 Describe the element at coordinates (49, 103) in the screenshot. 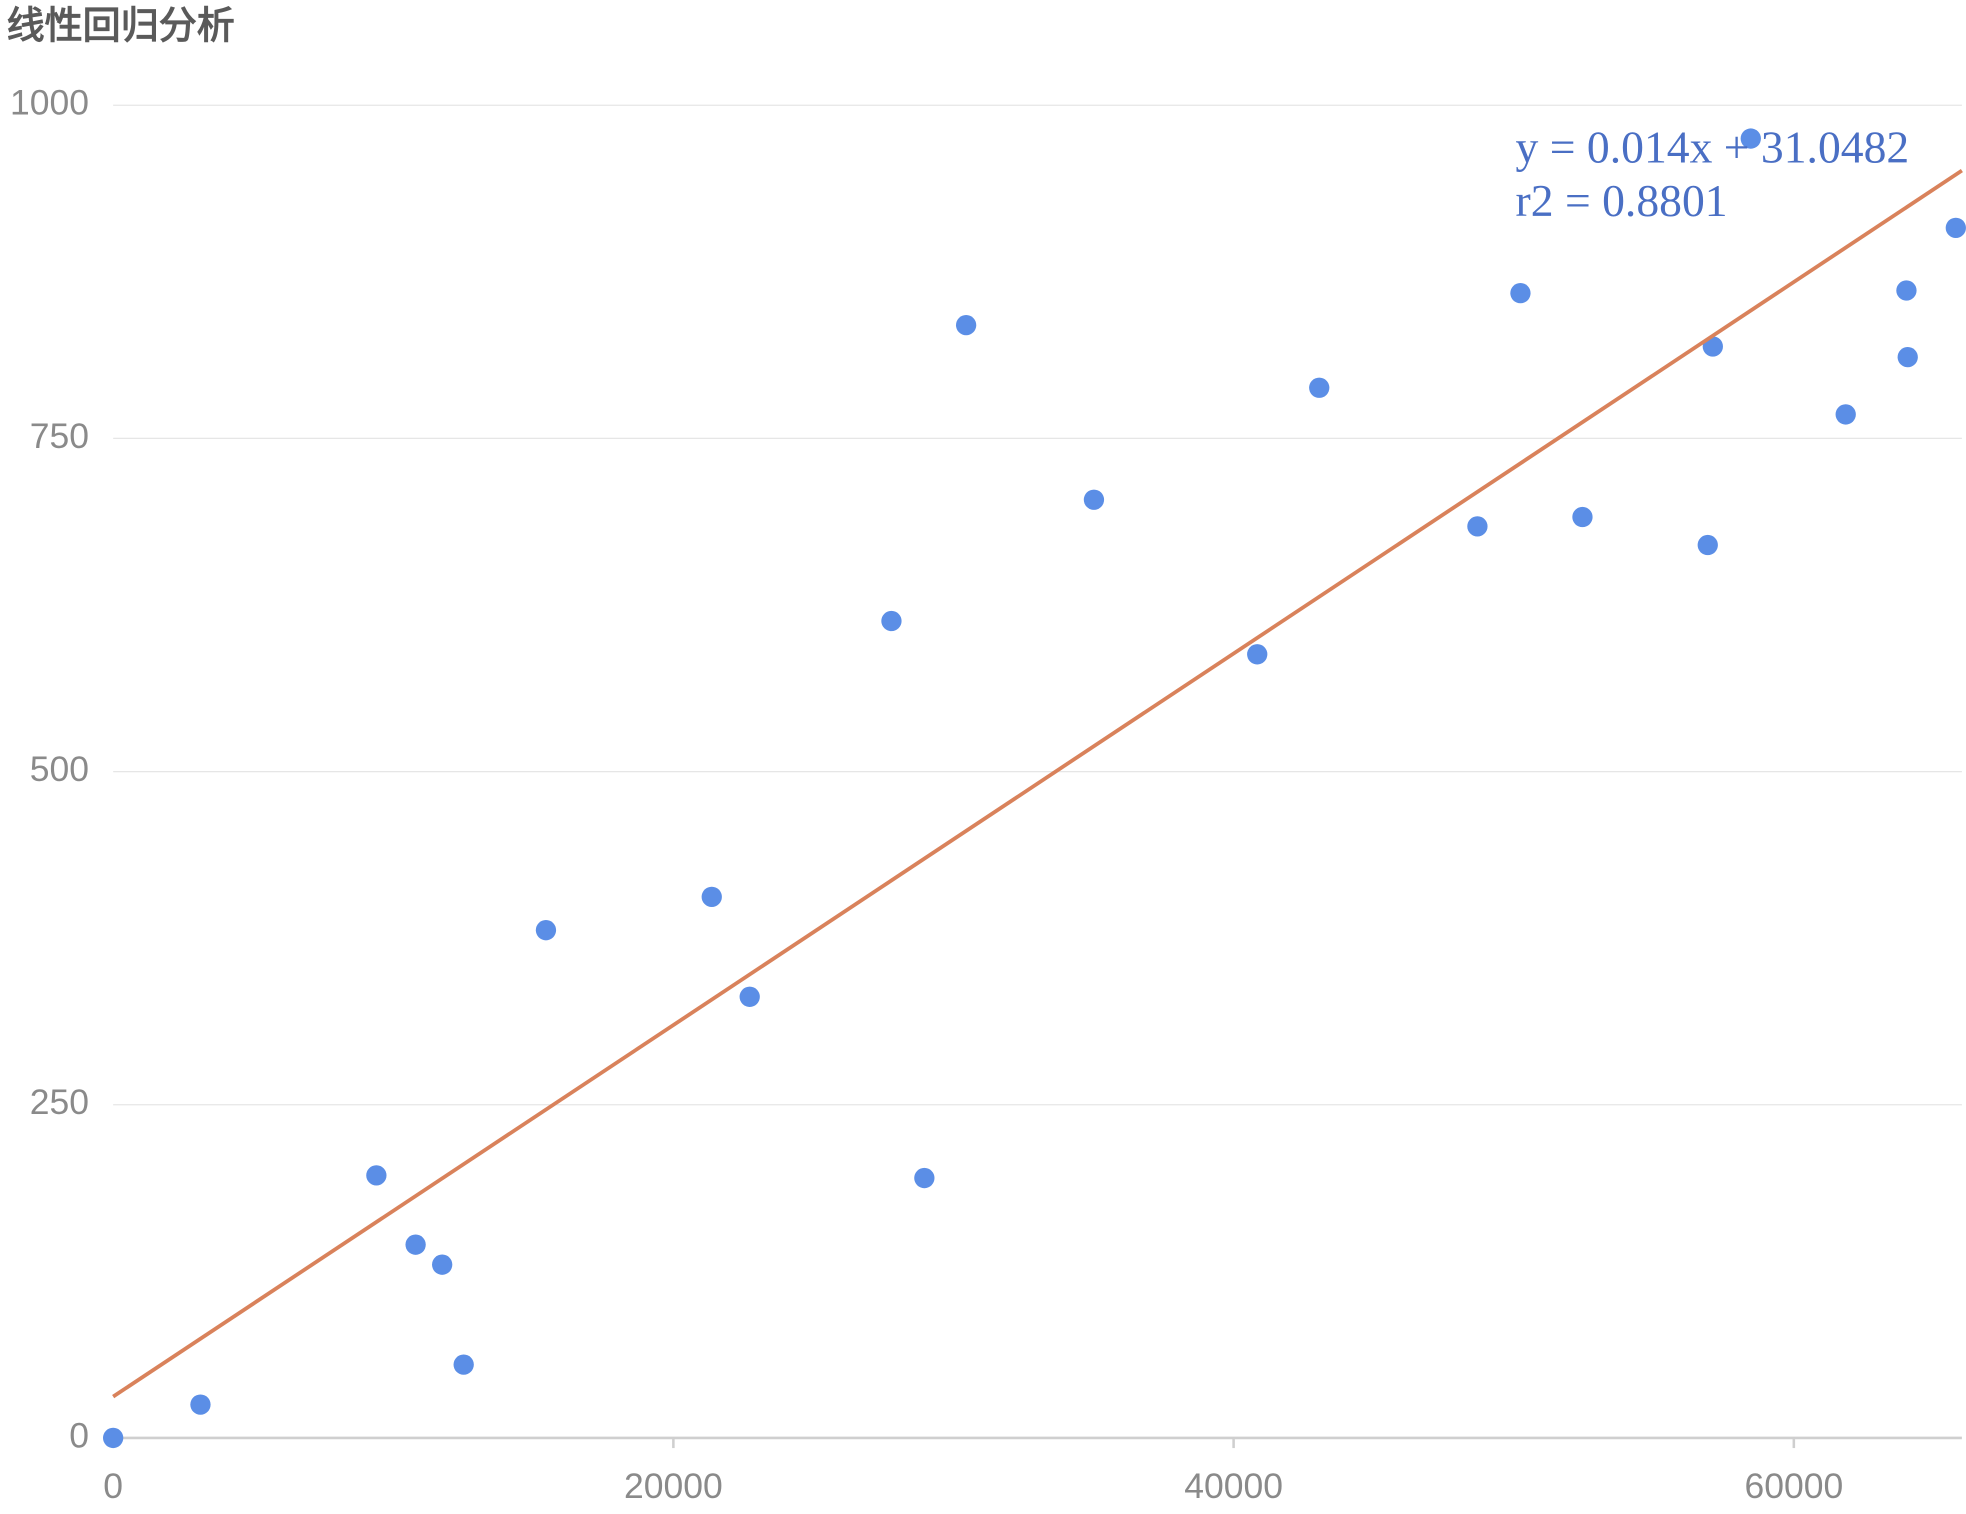

I see `y-tick-label: 1000` at that location.